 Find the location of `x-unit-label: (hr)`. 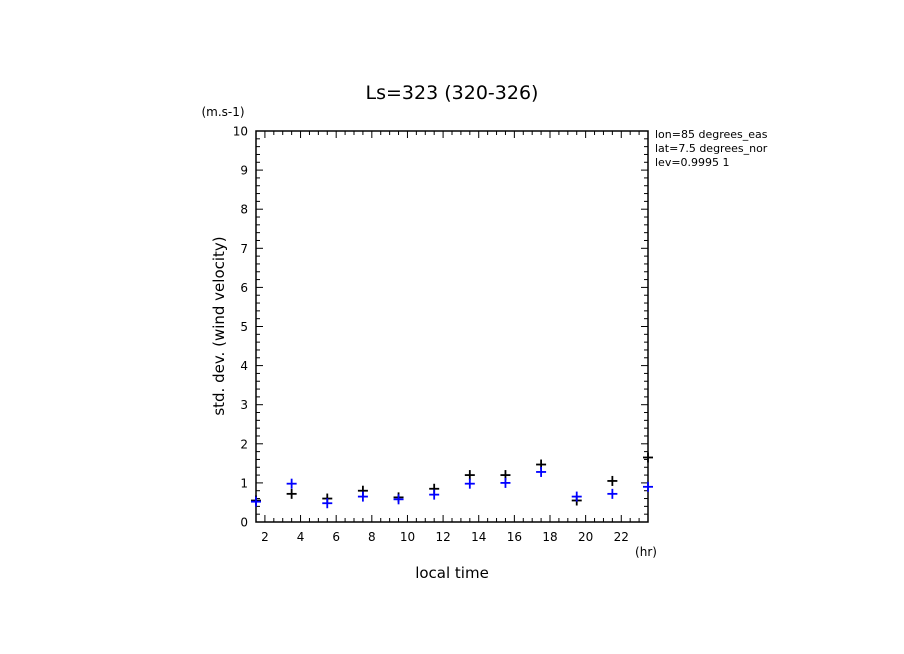

x-unit-label: (hr) is located at coordinates (646, 552).